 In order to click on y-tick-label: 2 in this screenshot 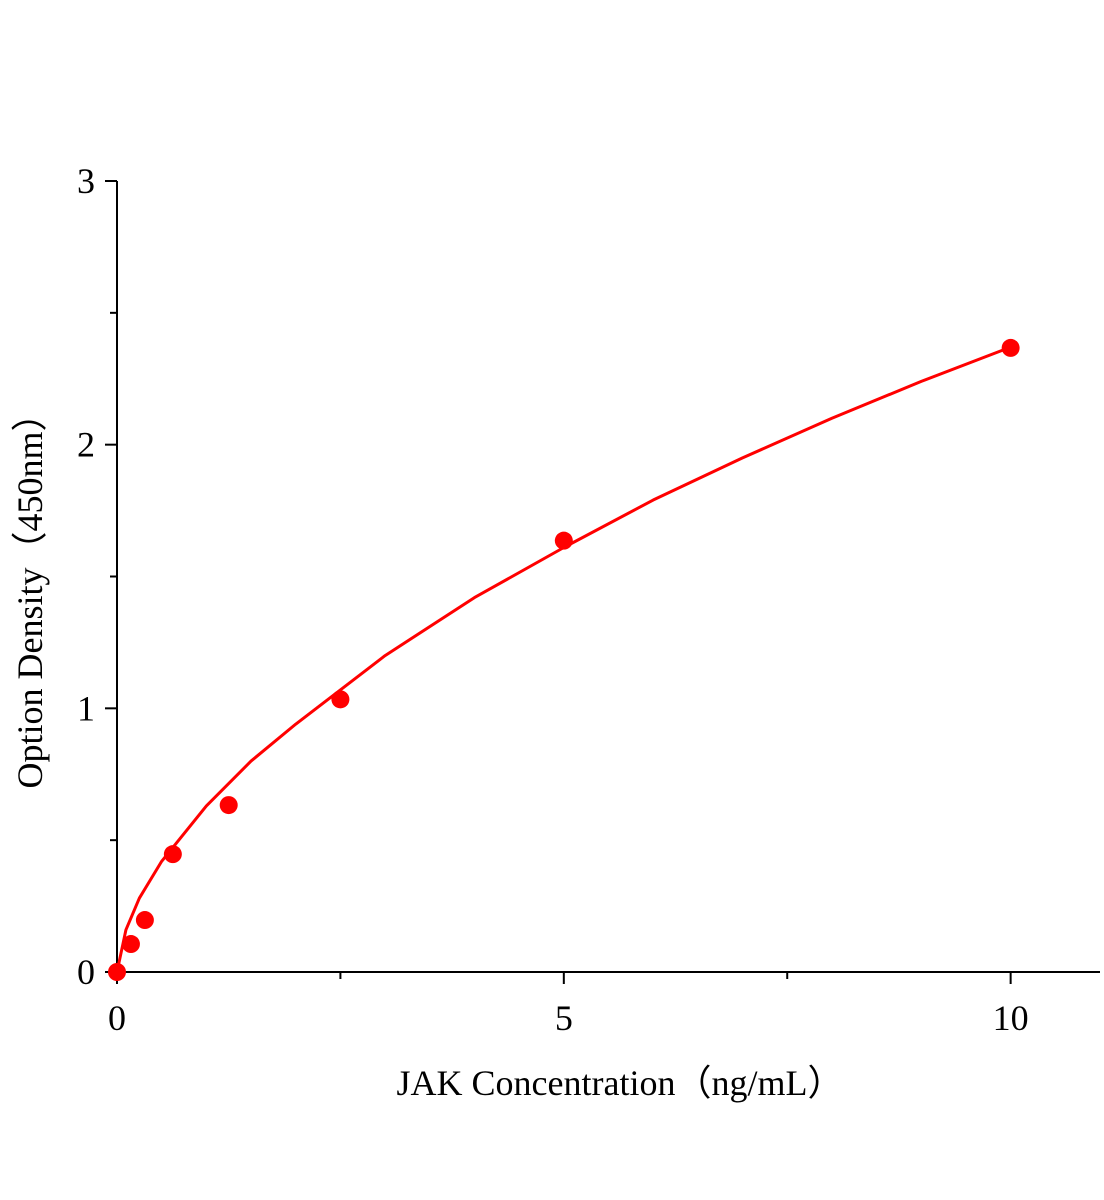, I will do `click(86, 445)`.